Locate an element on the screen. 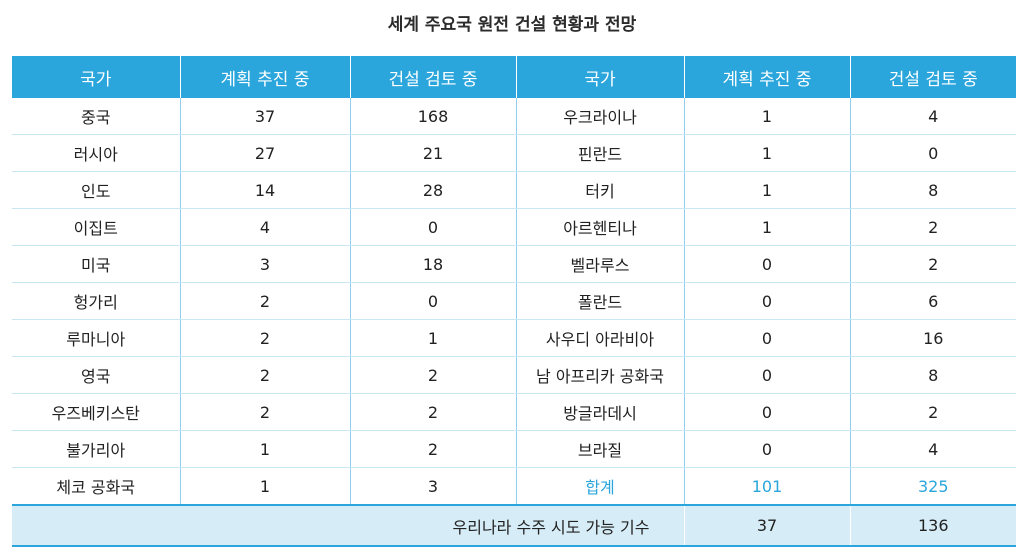  cell-planned-left: 37 is located at coordinates (264, 116).